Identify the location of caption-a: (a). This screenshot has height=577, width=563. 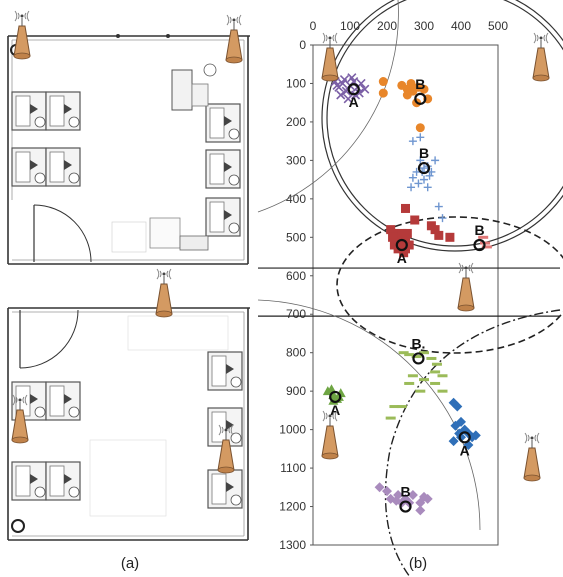
(130, 563).